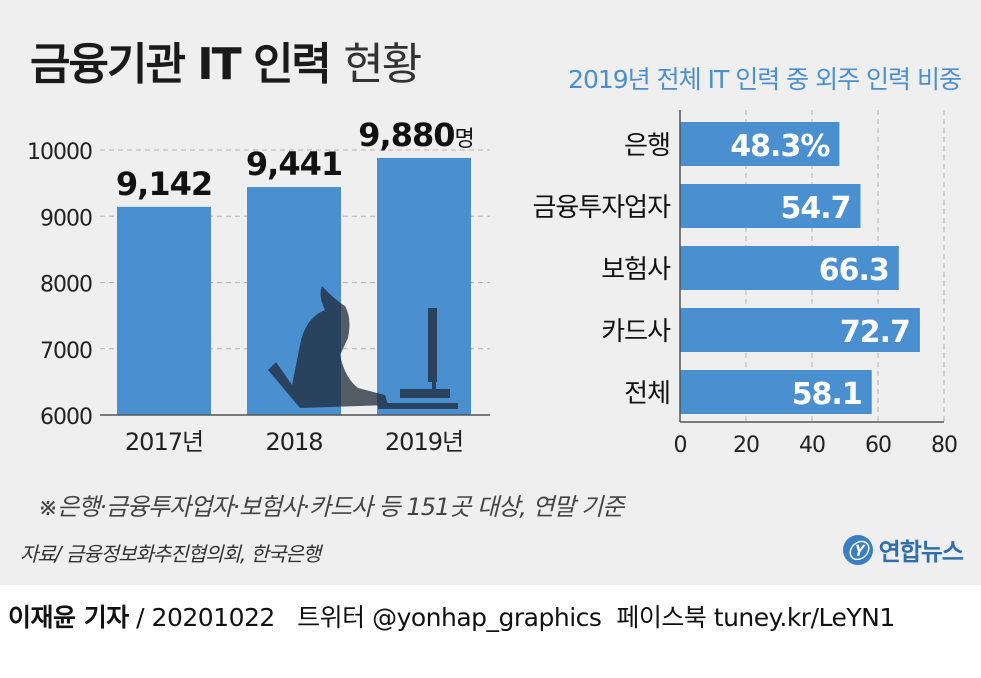 The height and width of the screenshot is (678, 981). Describe the element at coordinates (424, 442) in the screenshot. I see `x-tick-label: 2019년` at that location.